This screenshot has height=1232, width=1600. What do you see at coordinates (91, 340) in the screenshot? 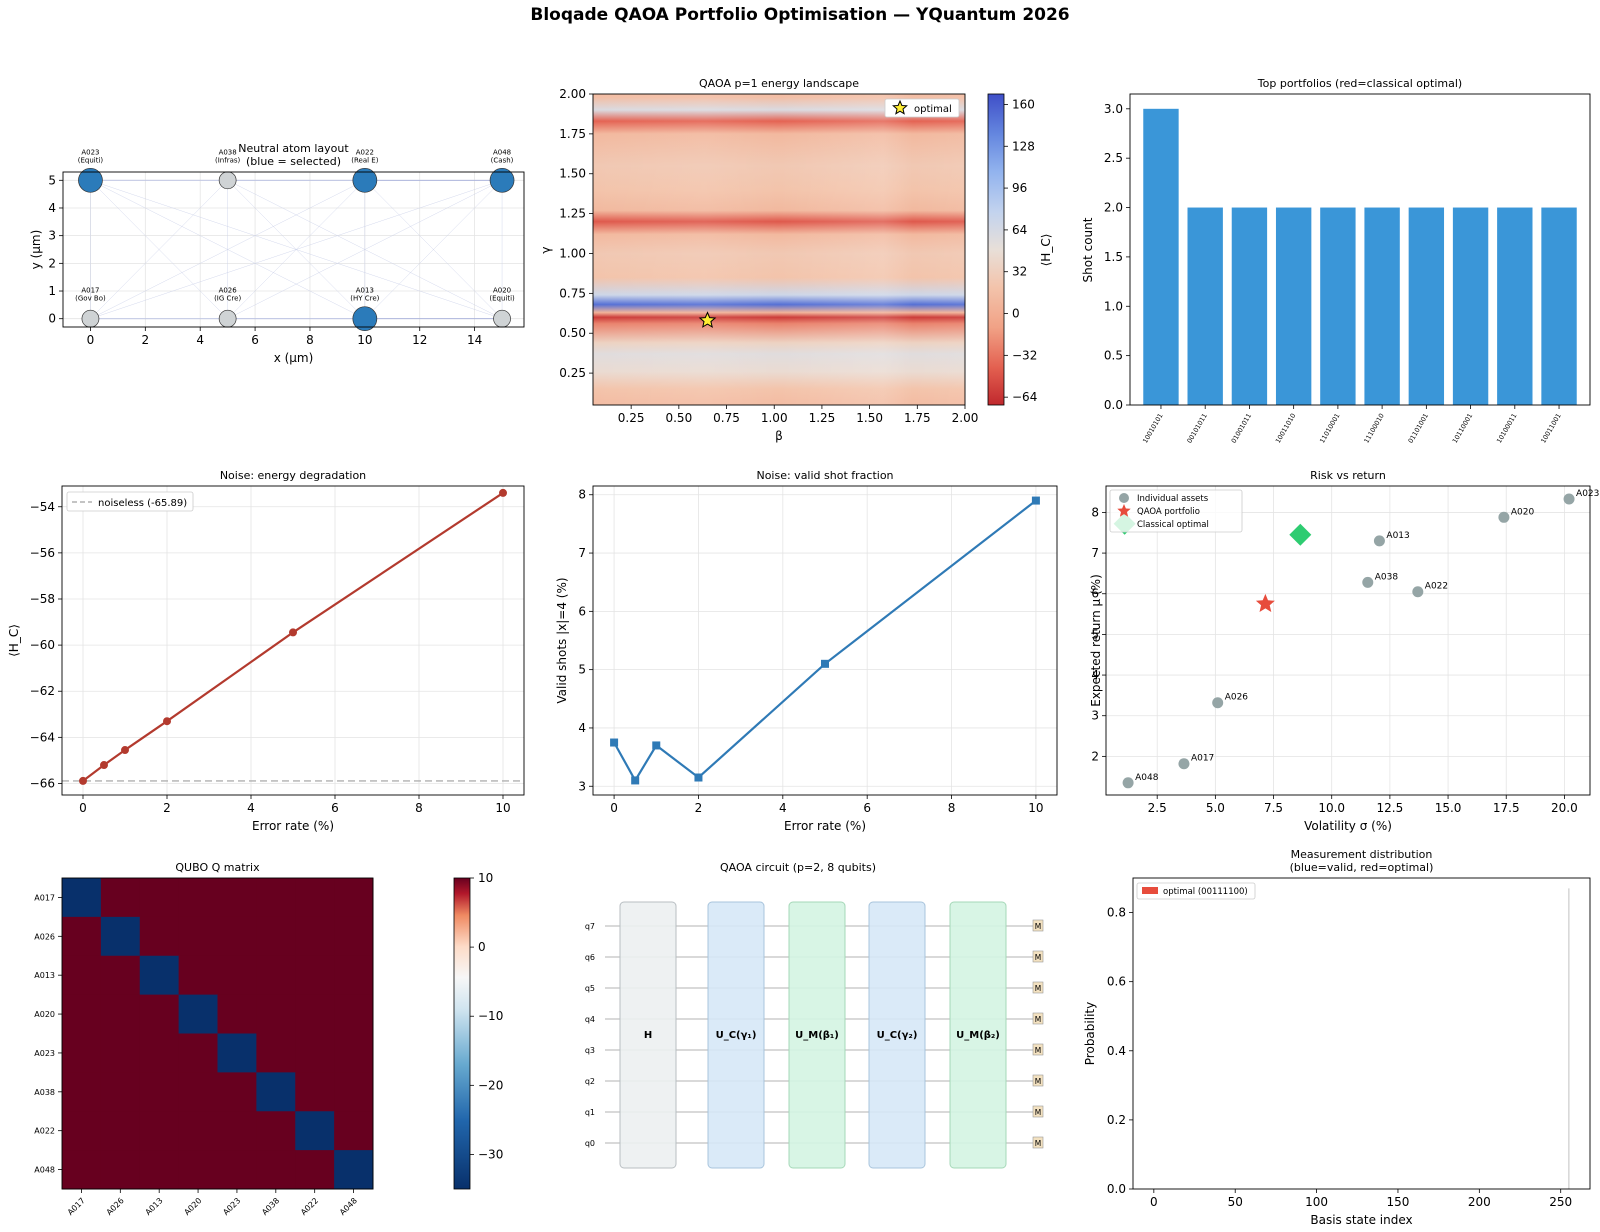
I see `tick-label-x: 0` at bounding box center [91, 340].